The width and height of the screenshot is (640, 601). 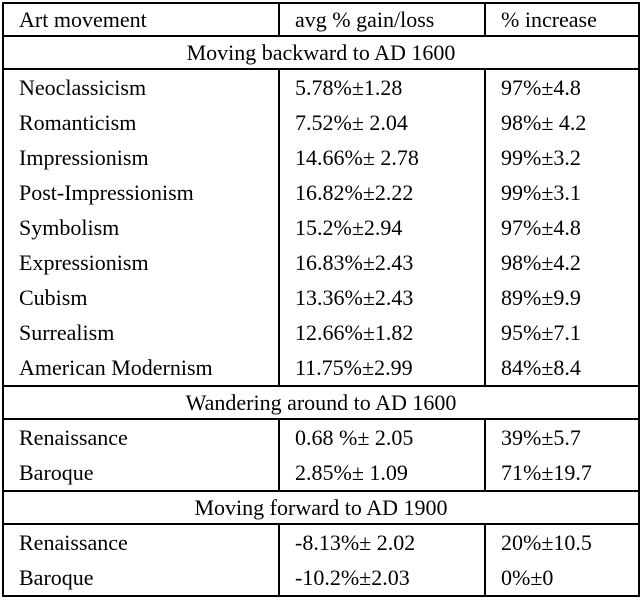 I want to click on table-row: Renaissance -8.13%± 2.02 20%±10.5, so click(x=321, y=542).